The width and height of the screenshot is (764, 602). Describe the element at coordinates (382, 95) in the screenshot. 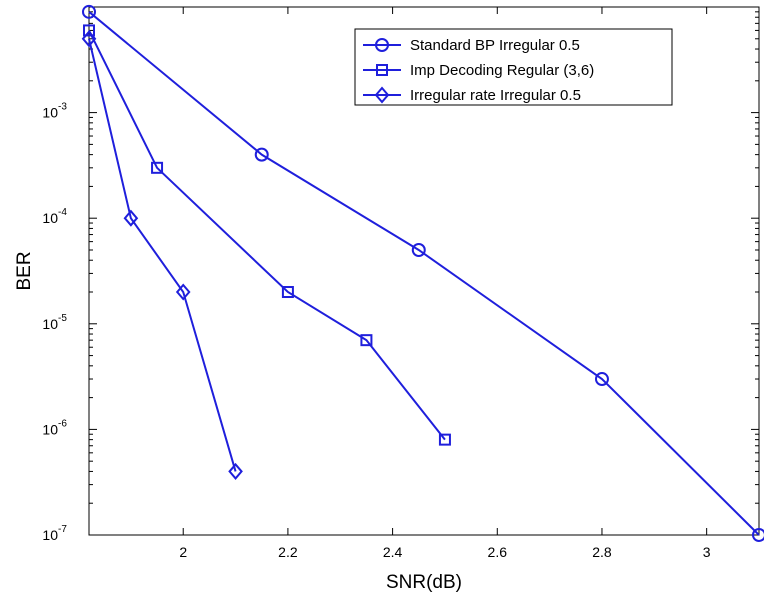

I see `legend-marker-diamond` at that location.